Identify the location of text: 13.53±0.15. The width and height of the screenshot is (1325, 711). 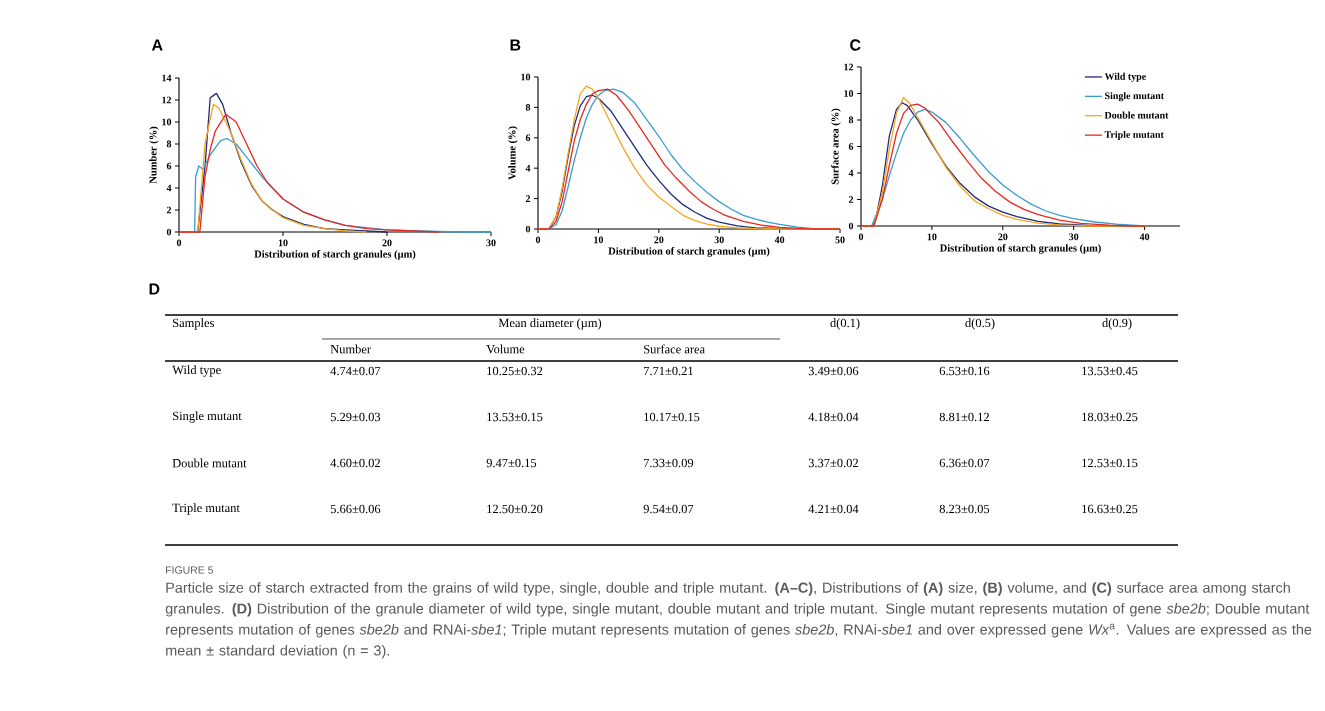
(515, 417).